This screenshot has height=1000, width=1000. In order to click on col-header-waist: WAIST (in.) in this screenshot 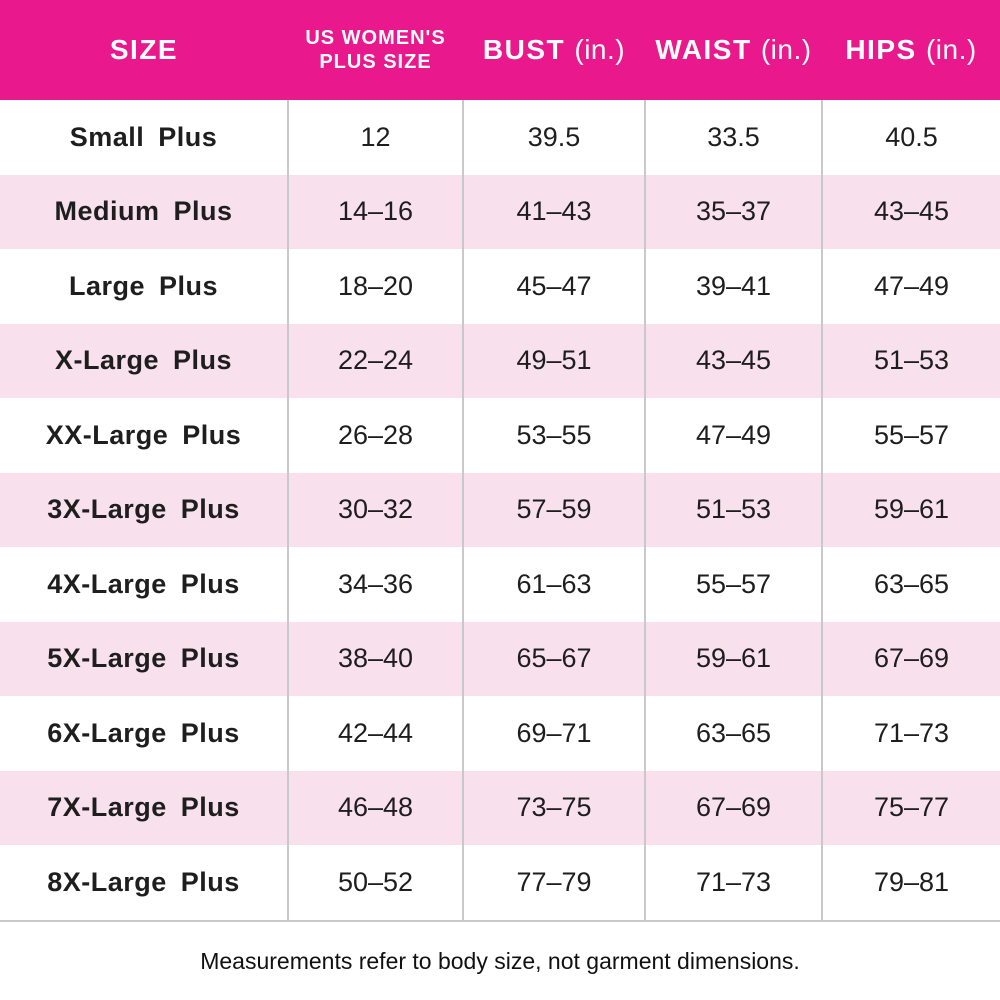, I will do `click(733, 50)`.